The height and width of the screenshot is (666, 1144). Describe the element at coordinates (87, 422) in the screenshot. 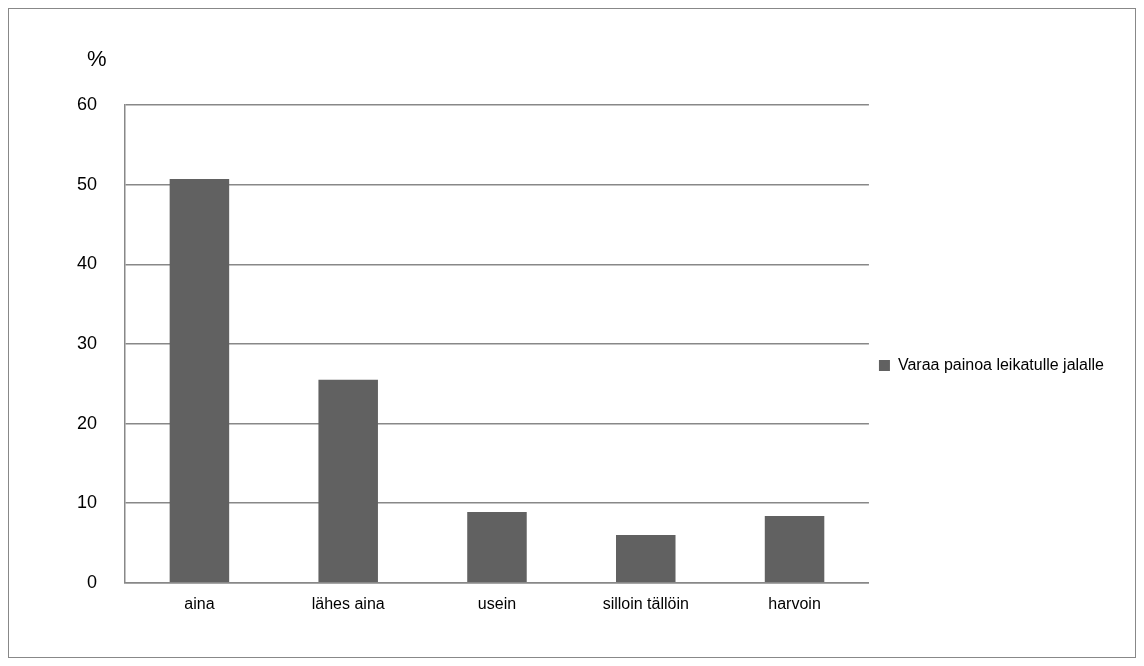

I see `y-tick-label: 20` at that location.